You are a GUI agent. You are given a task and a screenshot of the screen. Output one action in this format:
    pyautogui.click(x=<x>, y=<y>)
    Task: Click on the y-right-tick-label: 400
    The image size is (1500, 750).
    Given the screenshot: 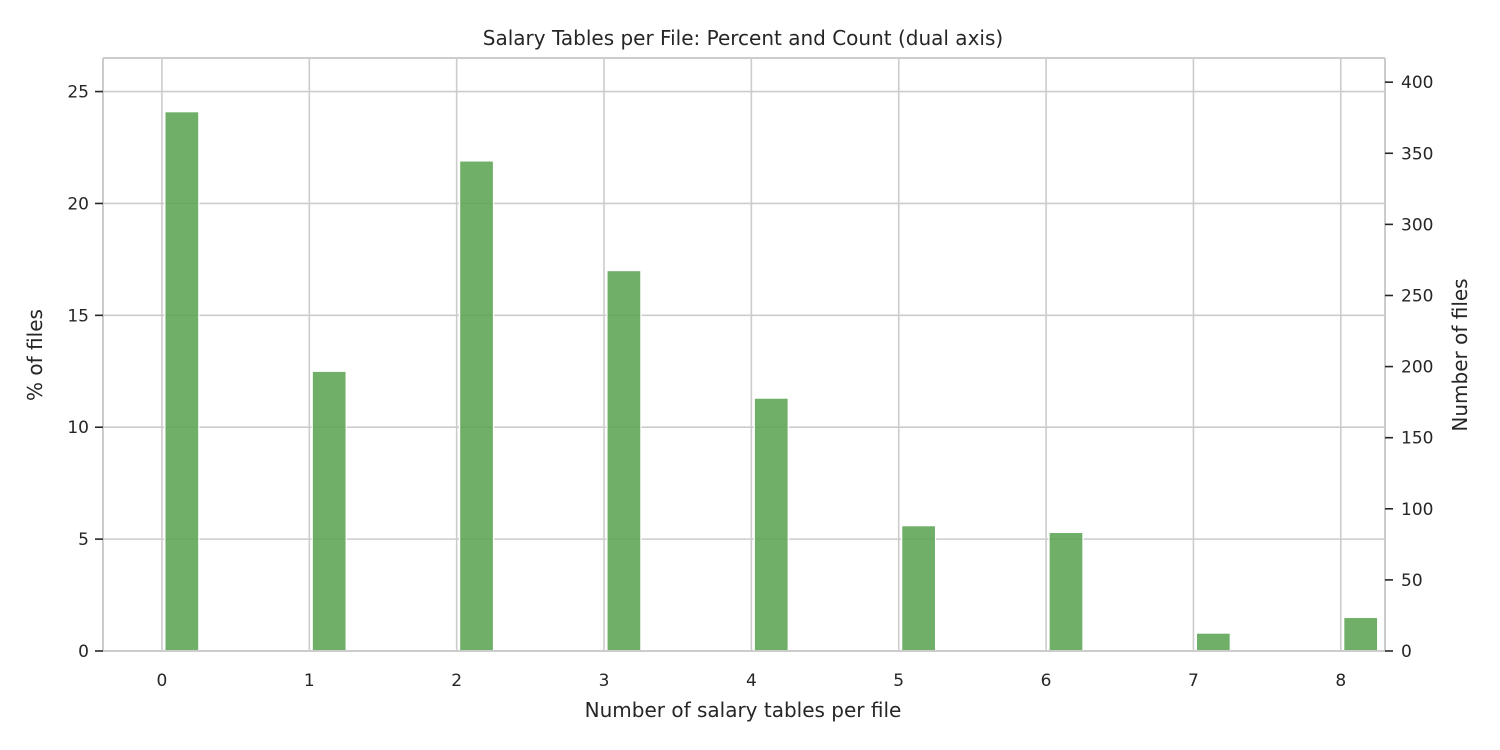 What is the action you would take?
    pyautogui.click(x=1417, y=83)
    